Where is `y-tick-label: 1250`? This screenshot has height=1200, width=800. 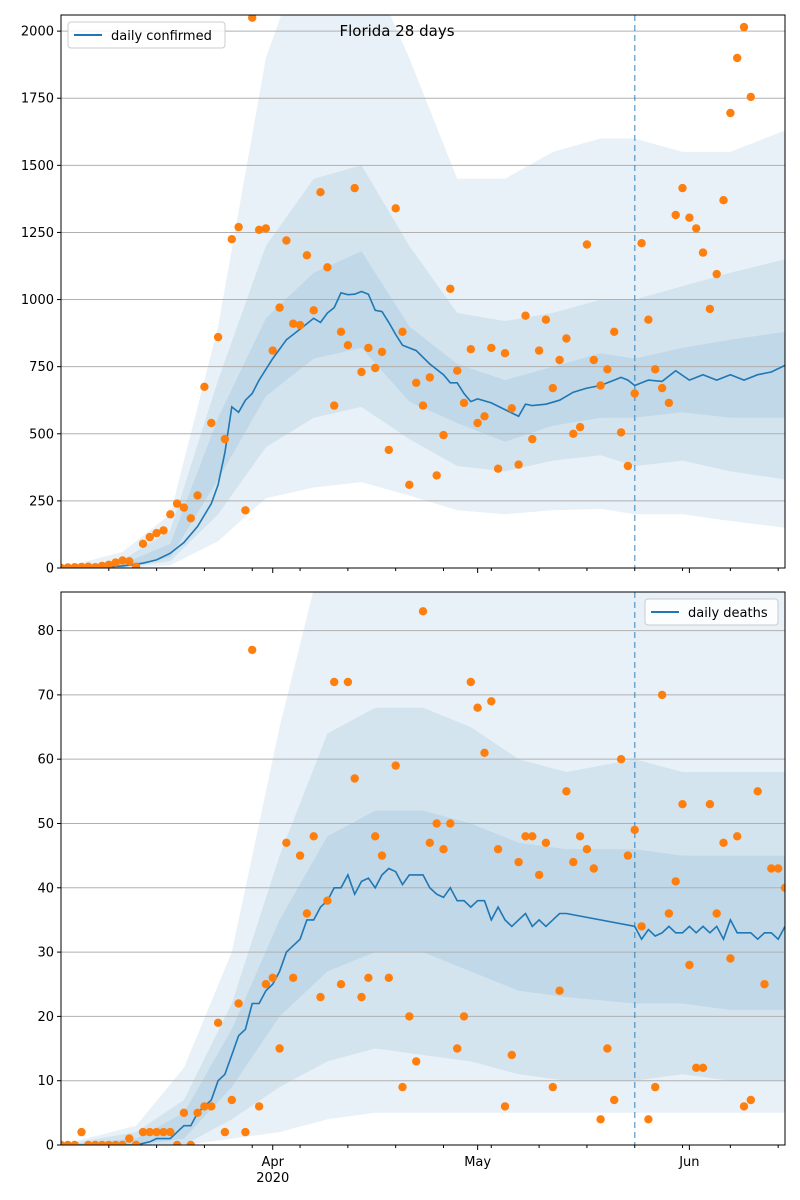
y-tick-label: 1250 is located at coordinates (37, 233).